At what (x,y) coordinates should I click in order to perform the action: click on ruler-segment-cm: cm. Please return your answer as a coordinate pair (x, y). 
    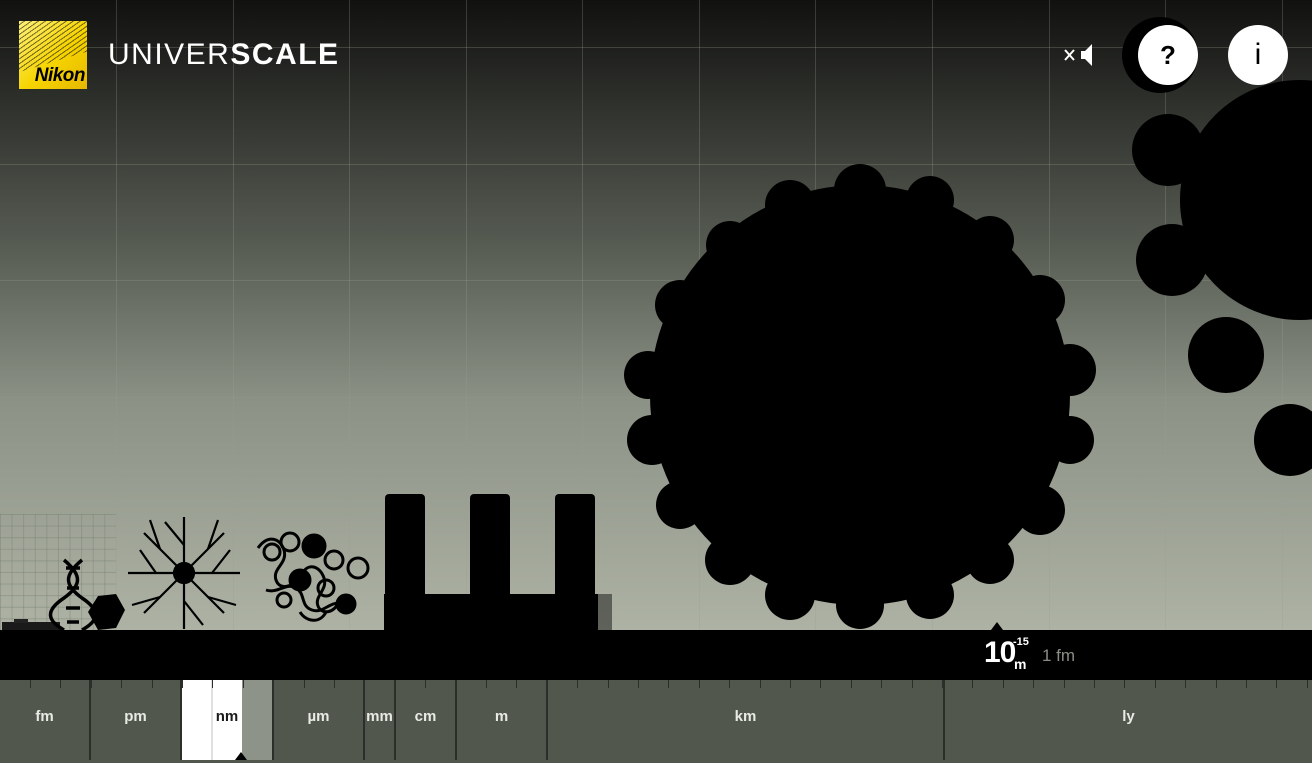
    Looking at the image, I should click on (426, 720).